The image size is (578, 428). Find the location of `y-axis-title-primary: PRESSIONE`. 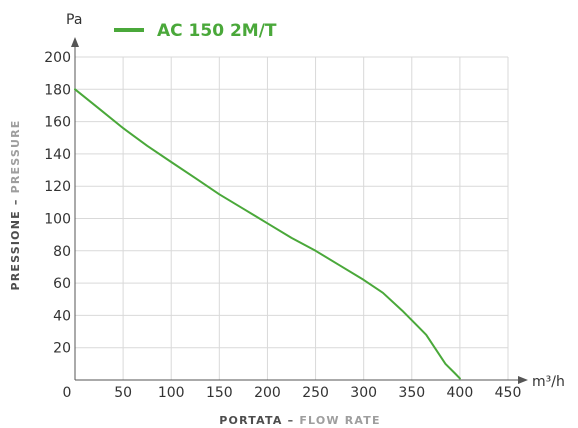

y-axis-title-primary: PRESSIONE is located at coordinates (15, 250).